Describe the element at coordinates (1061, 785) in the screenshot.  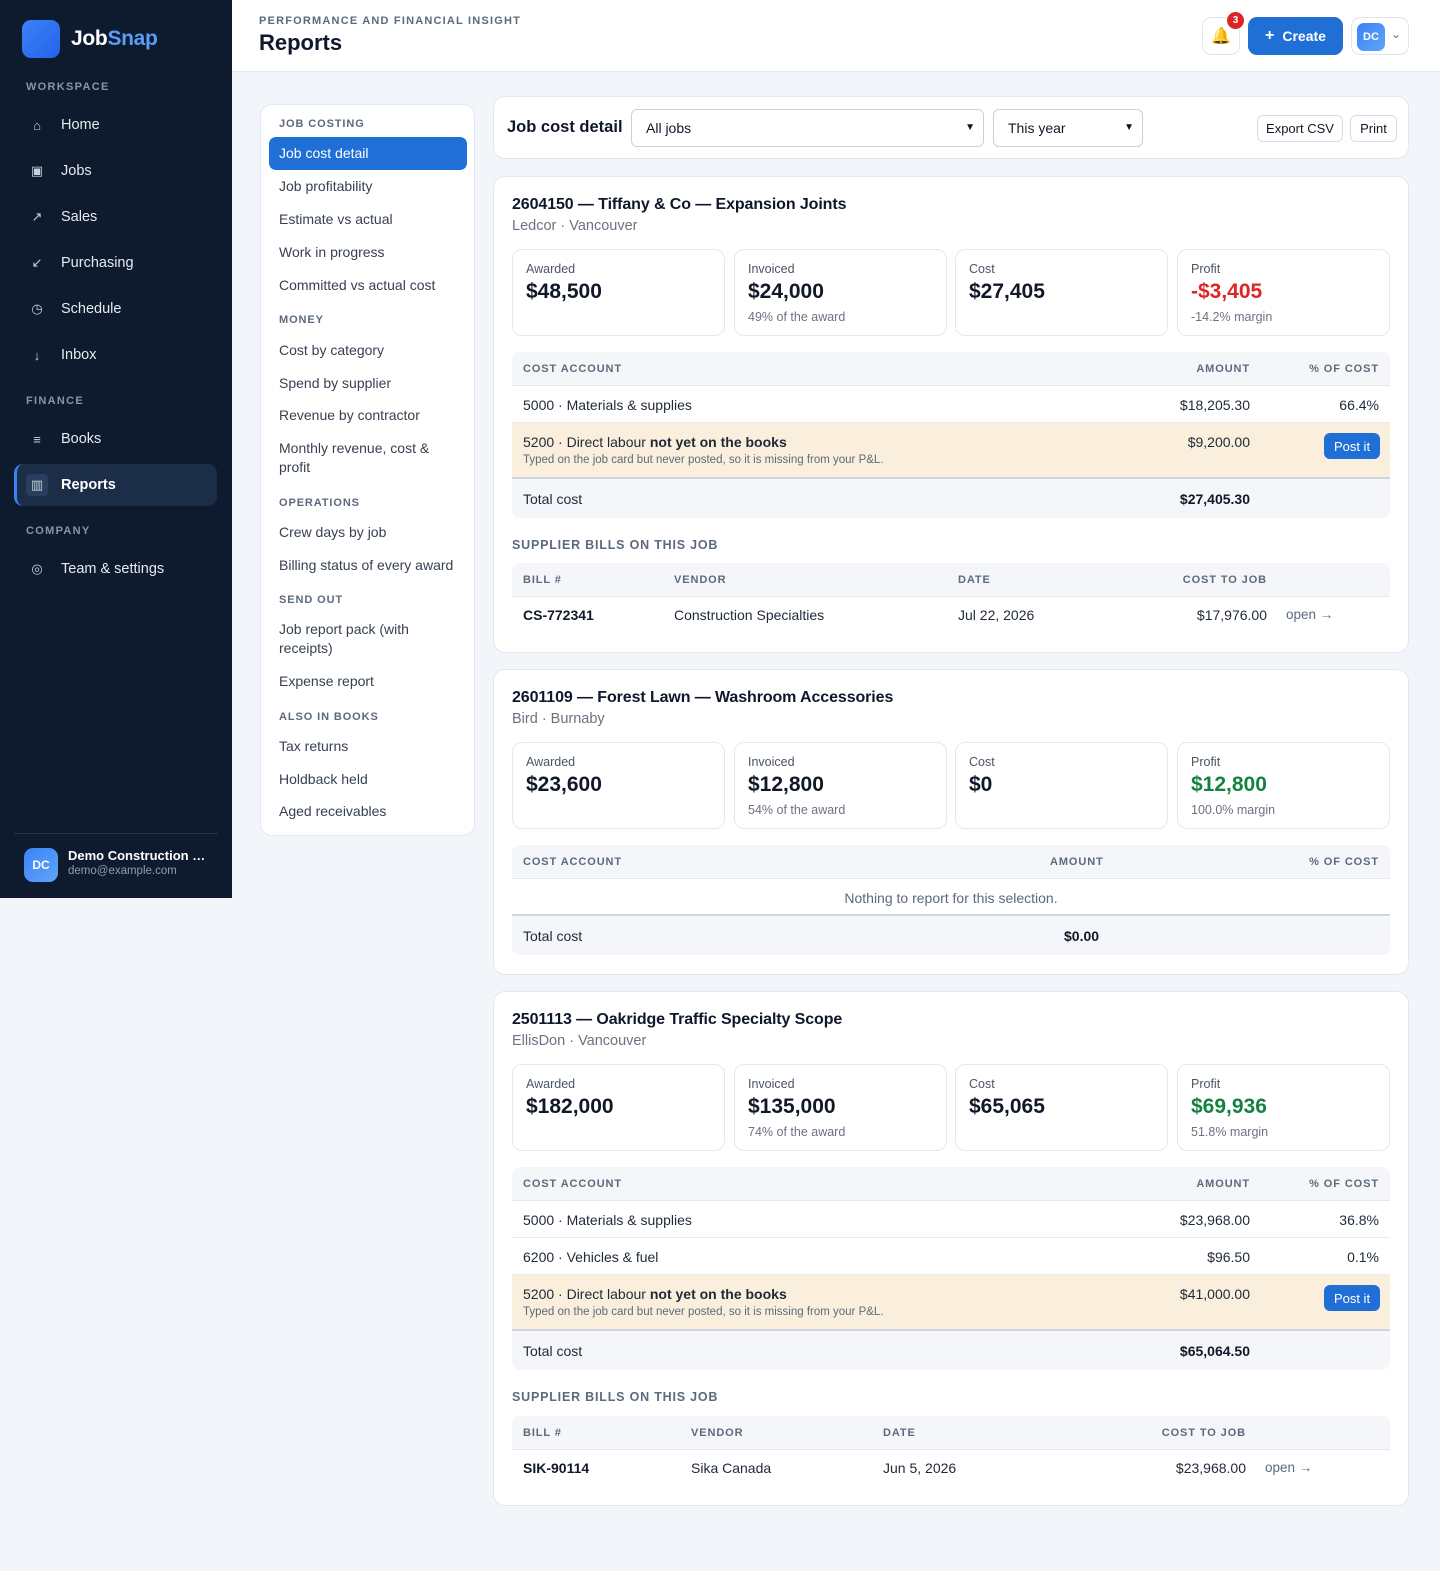
I see `kpi-cost: Cost $0` at that location.